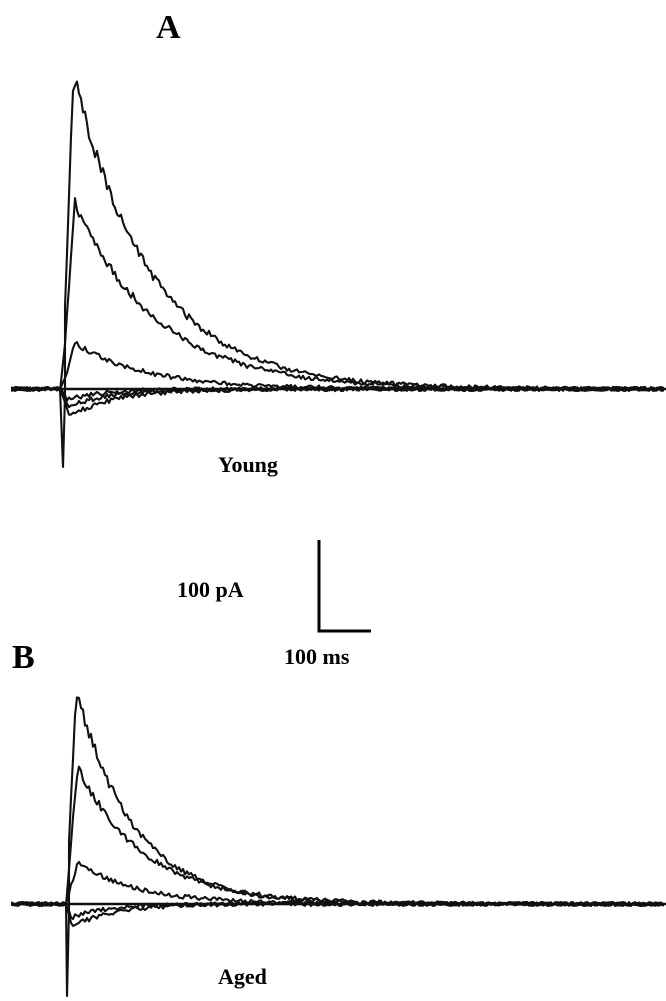 The image size is (666, 1001). Describe the element at coordinates (242, 976) in the screenshot. I see `caption-aged: Aged` at that location.